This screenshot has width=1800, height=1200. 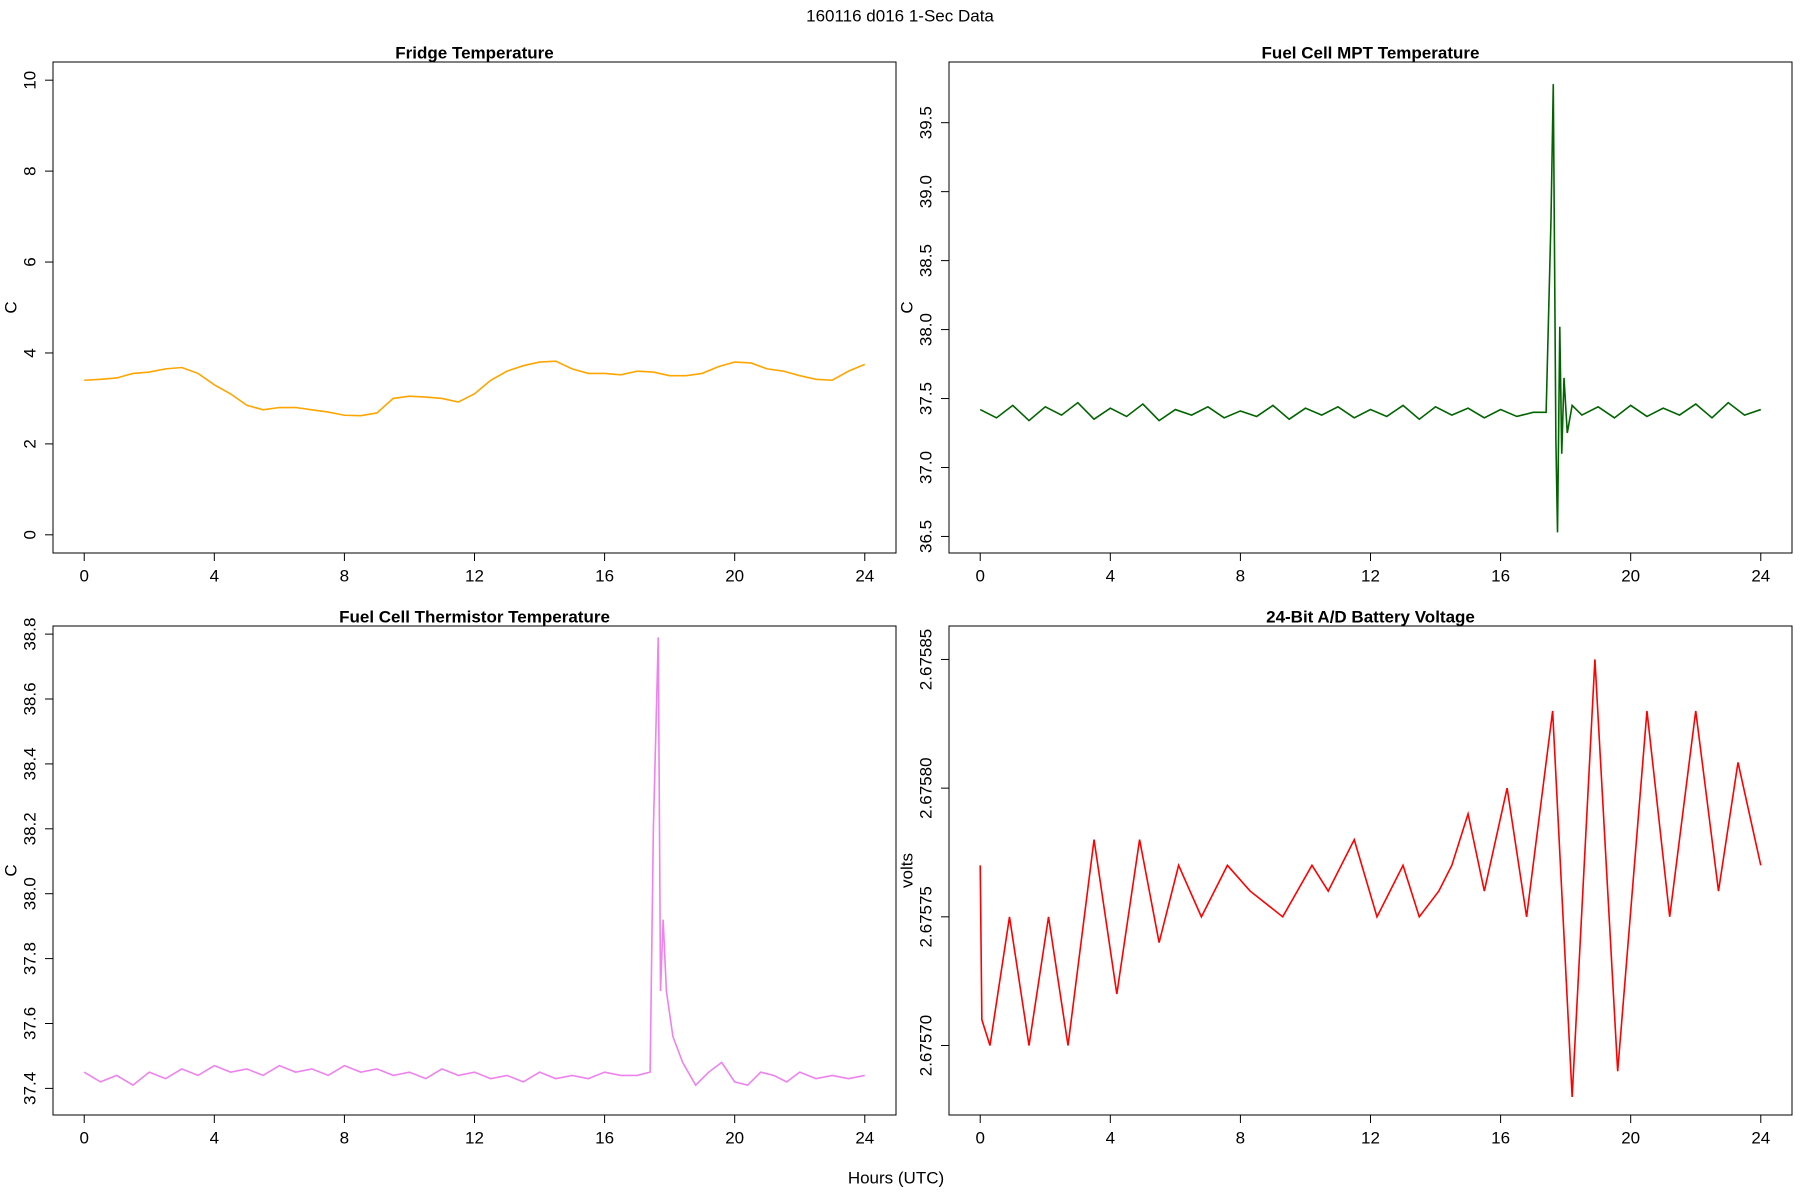 What do you see at coordinates (900, 15) in the screenshot?
I see `page-title: 160116 d016 1-Sec Data` at bounding box center [900, 15].